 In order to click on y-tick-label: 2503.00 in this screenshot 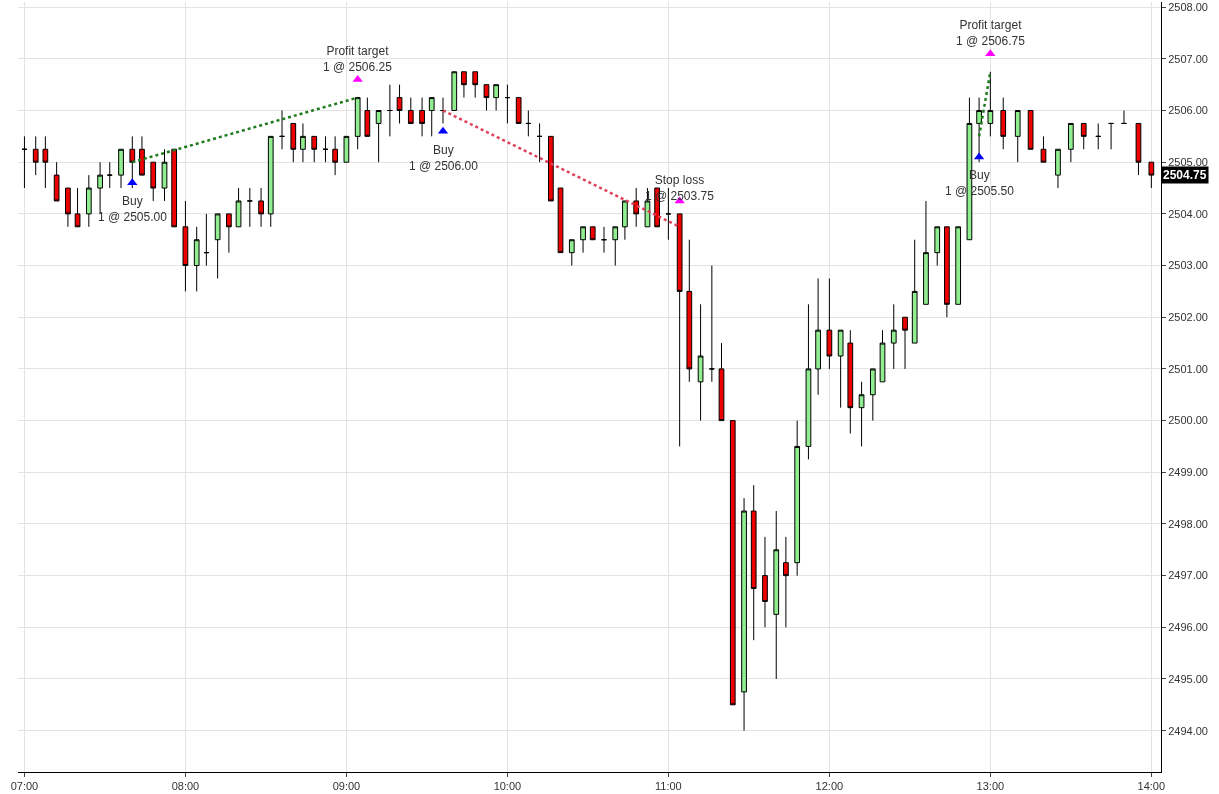, I will do `click(1188, 265)`.